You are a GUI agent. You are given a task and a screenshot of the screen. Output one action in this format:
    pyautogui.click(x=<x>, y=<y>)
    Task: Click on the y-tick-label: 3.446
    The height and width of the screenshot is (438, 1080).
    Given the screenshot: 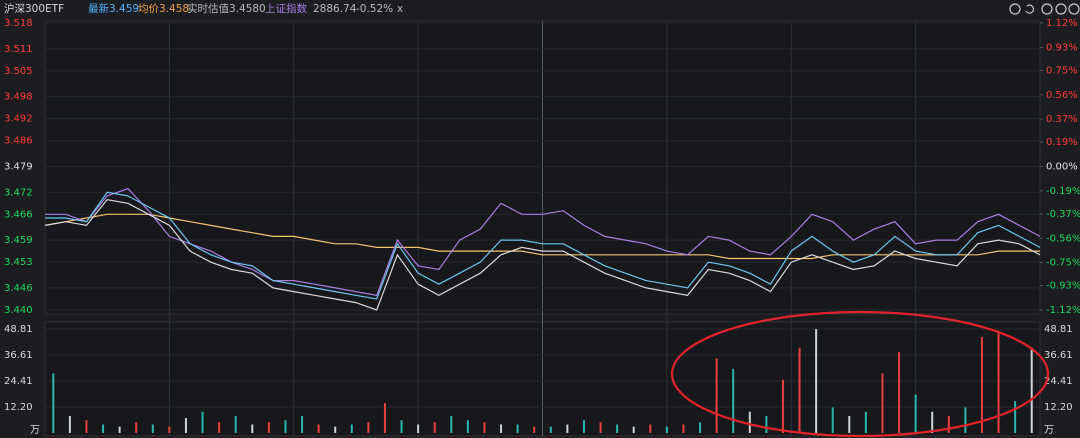 What is the action you would take?
    pyautogui.click(x=18, y=288)
    